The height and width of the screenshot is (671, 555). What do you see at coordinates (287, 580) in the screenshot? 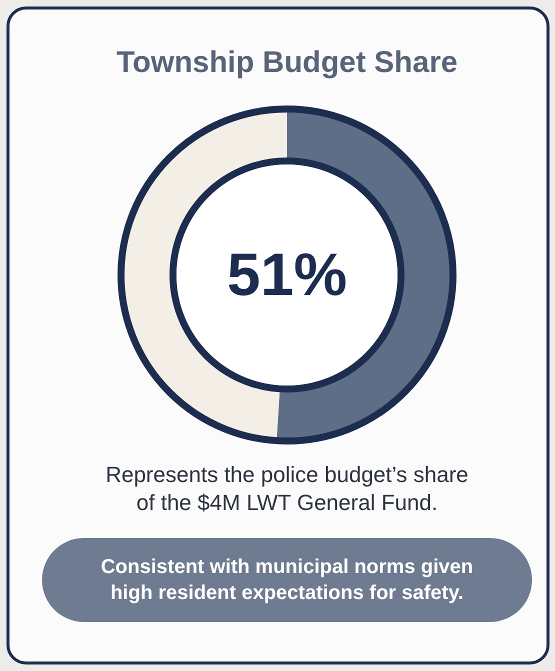
I see `text: Consistent with municipal norms given high resident expectations for safety.` at bounding box center [287, 580].